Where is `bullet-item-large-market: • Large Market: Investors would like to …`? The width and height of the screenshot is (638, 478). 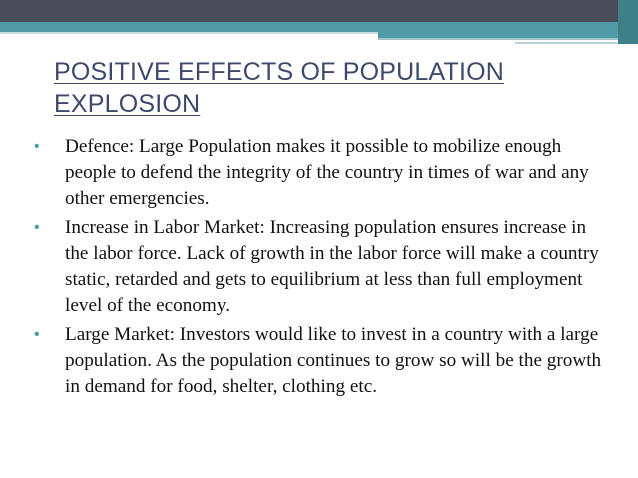 bullet-item-large-market: • Large Market: Investors would like to … is located at coordinates (320, 361).